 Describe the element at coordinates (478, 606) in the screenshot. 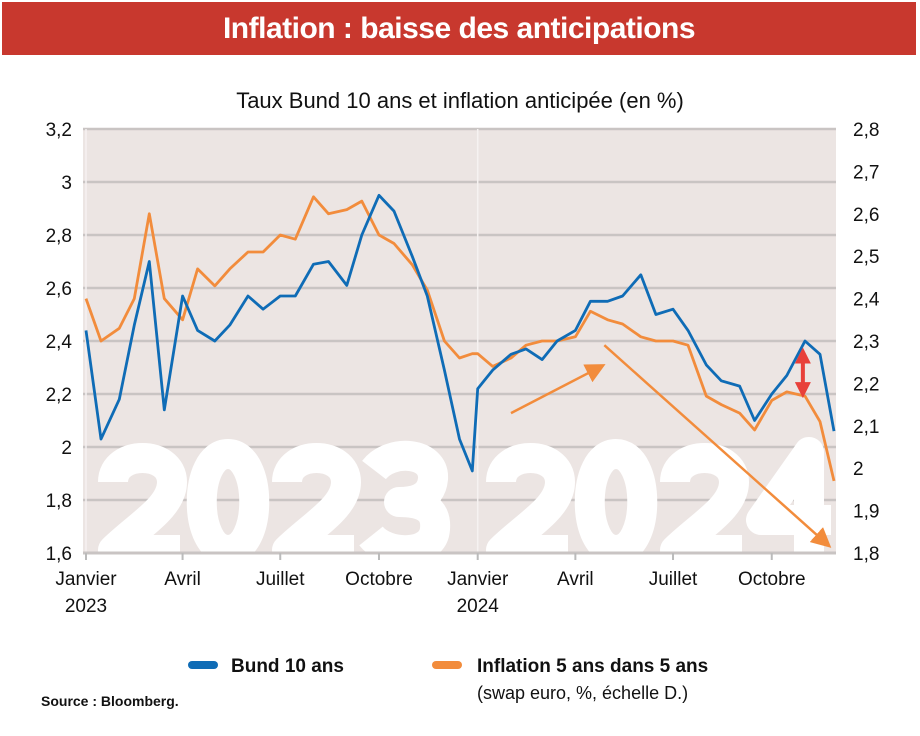

I see `x-tick-year: 2024` at that location.